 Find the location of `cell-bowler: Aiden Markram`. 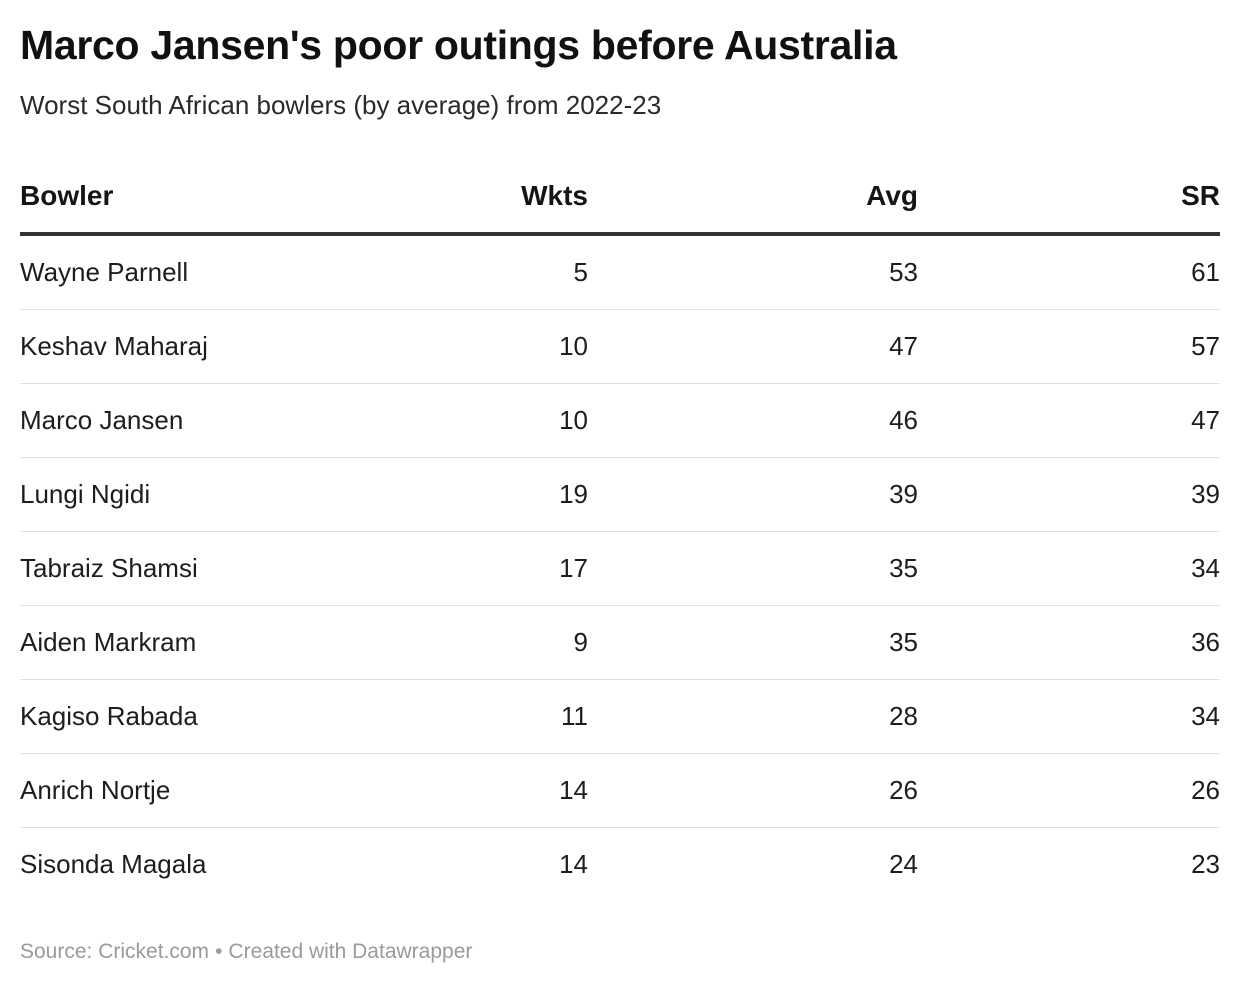

cell-bowler: Aiden Markram is located at coordinates (200, 642).